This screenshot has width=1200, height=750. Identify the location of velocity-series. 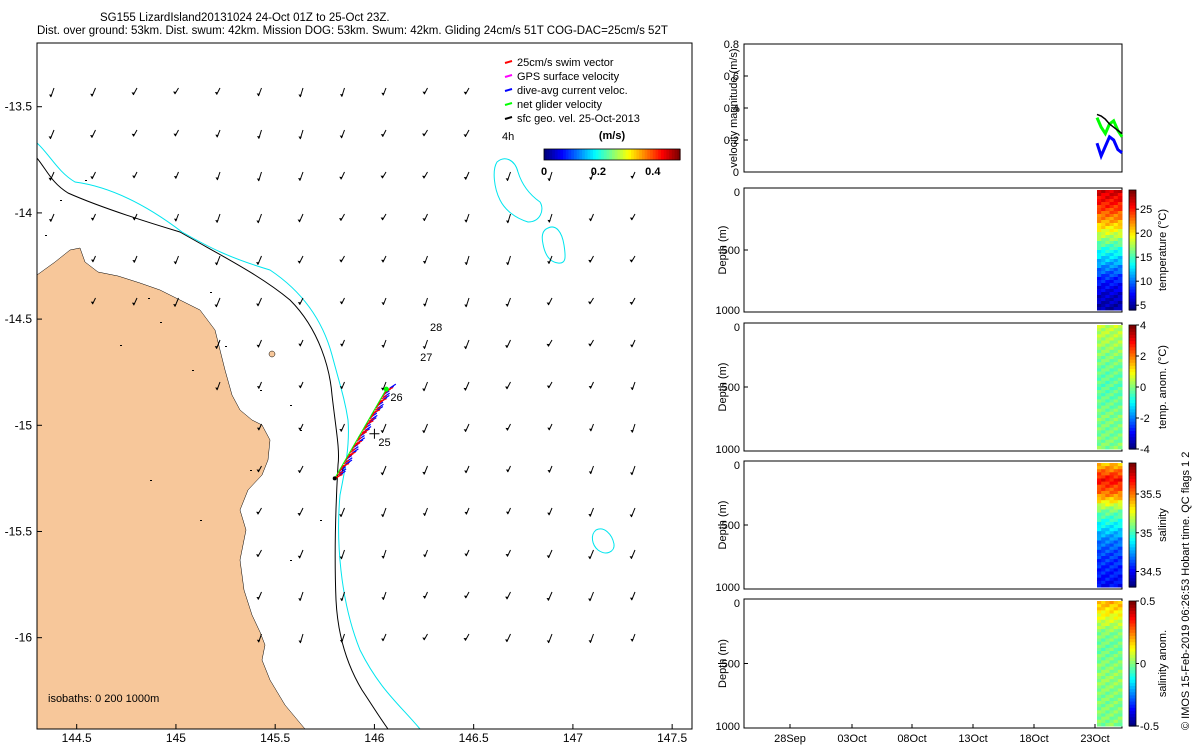
(1109, 124).